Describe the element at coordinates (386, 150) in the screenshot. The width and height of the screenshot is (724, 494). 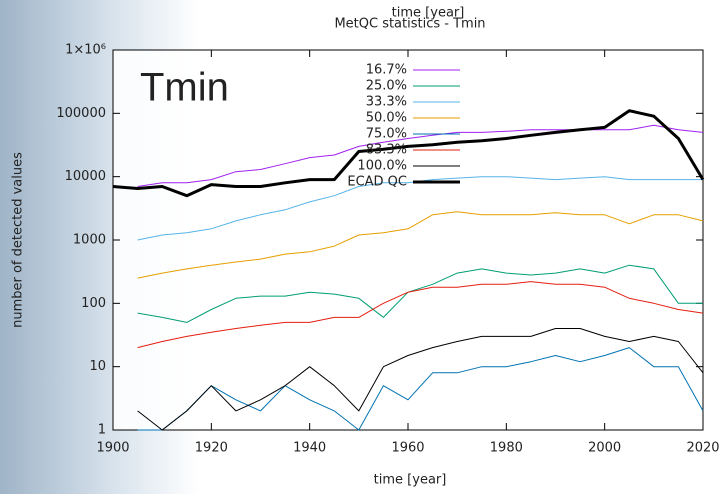
I see `legend-label: 83.3%` at that location.